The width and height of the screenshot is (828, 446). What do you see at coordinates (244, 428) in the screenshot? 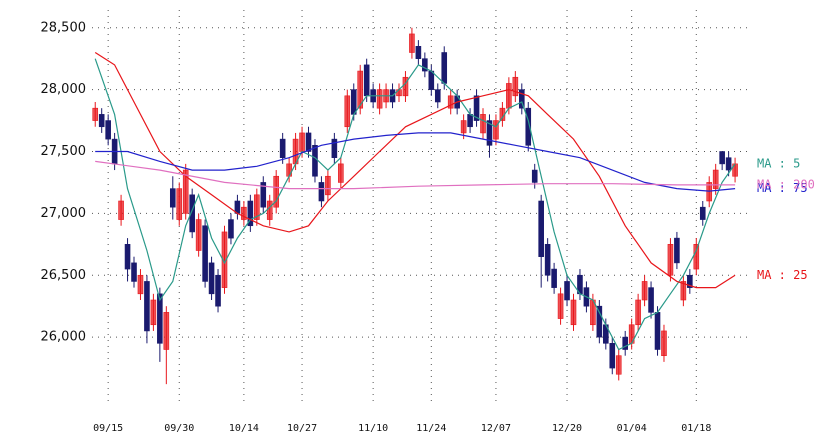
I see `x-tick-label: 10/14` at bounding box center [244, 428].